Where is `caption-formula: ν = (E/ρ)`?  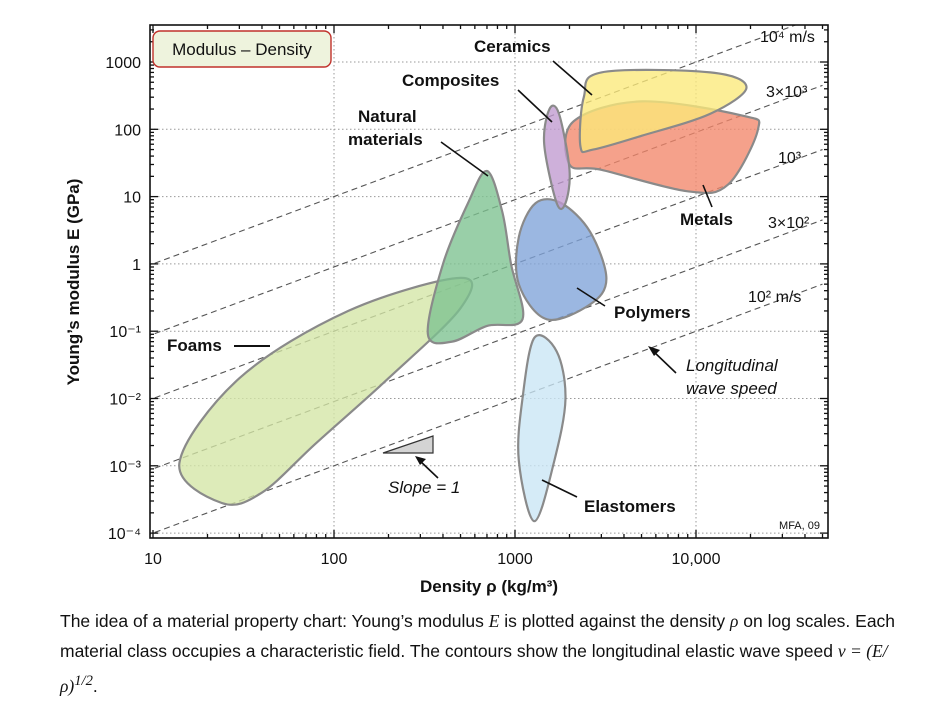 caption-formula: ν = (E/ρ) is located at coordinates (474, 668).